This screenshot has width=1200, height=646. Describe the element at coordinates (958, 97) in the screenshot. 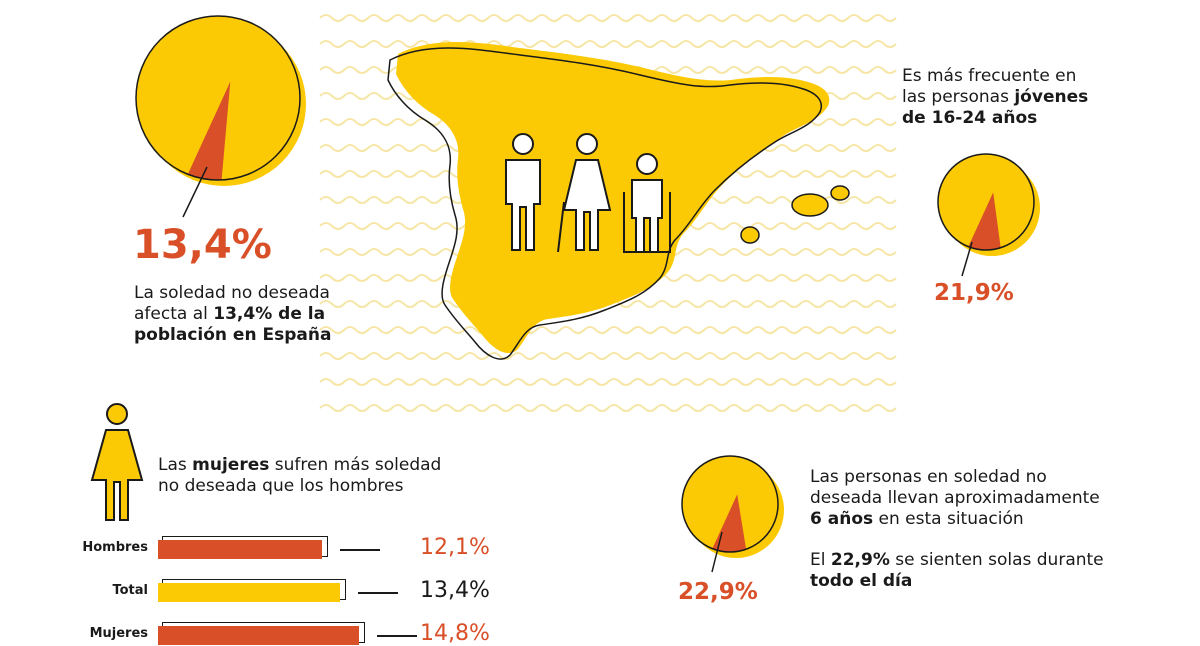

I see `stat-young-line-2a: las personas` at that location.